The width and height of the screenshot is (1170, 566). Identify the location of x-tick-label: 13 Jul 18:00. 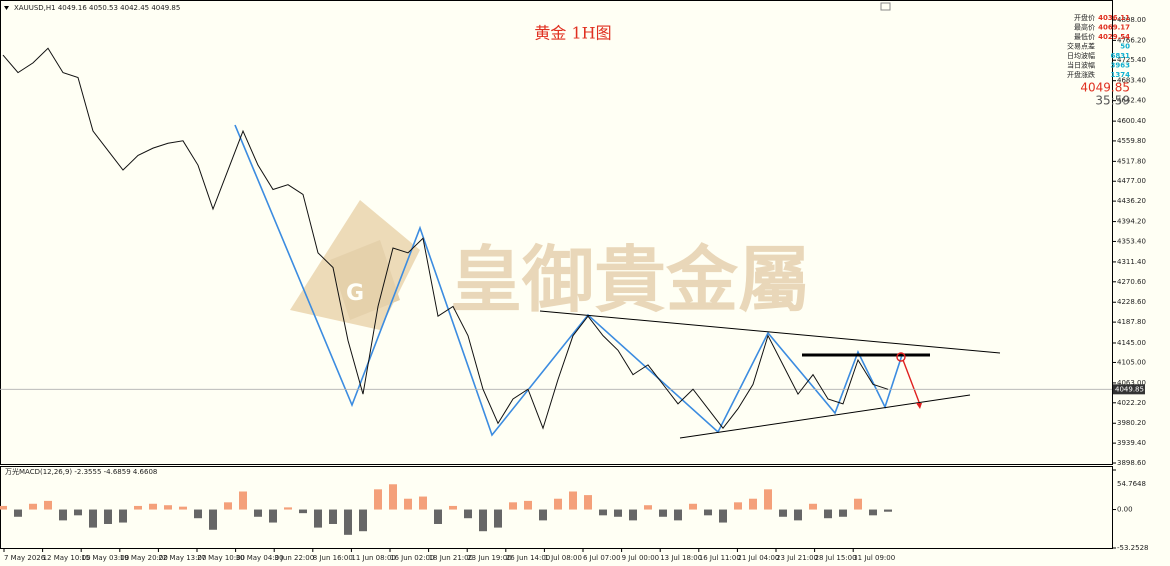
(681, 558).